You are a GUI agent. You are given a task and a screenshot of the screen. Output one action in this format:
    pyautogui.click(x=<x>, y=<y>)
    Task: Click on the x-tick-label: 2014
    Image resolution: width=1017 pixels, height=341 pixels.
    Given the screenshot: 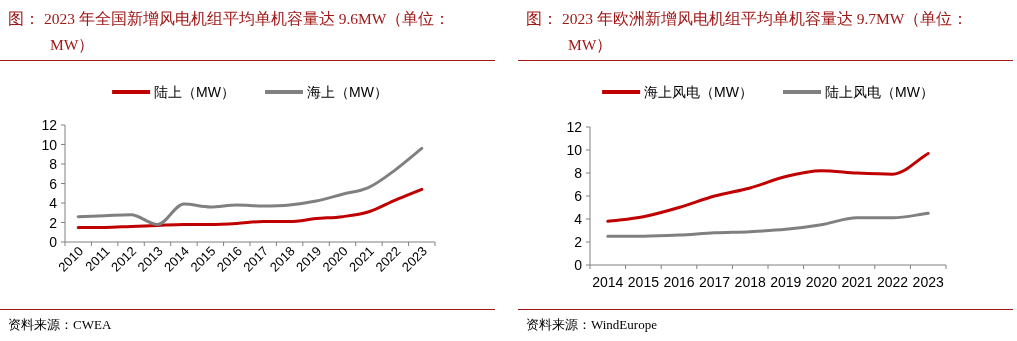 What is the action you would take?
    pyautogui.click(x=608, y=282)
    